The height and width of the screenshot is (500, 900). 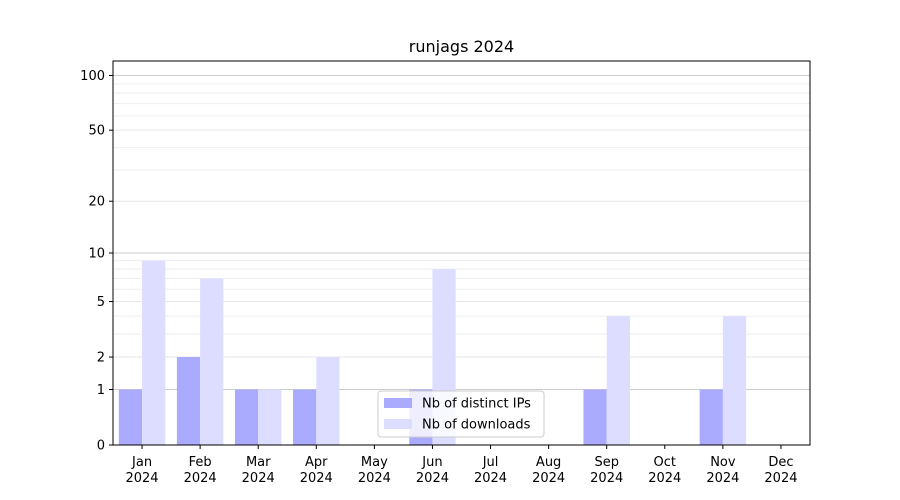 I want to click on legend-label: Nb of distinct IPs, so click(x=476, y=404).